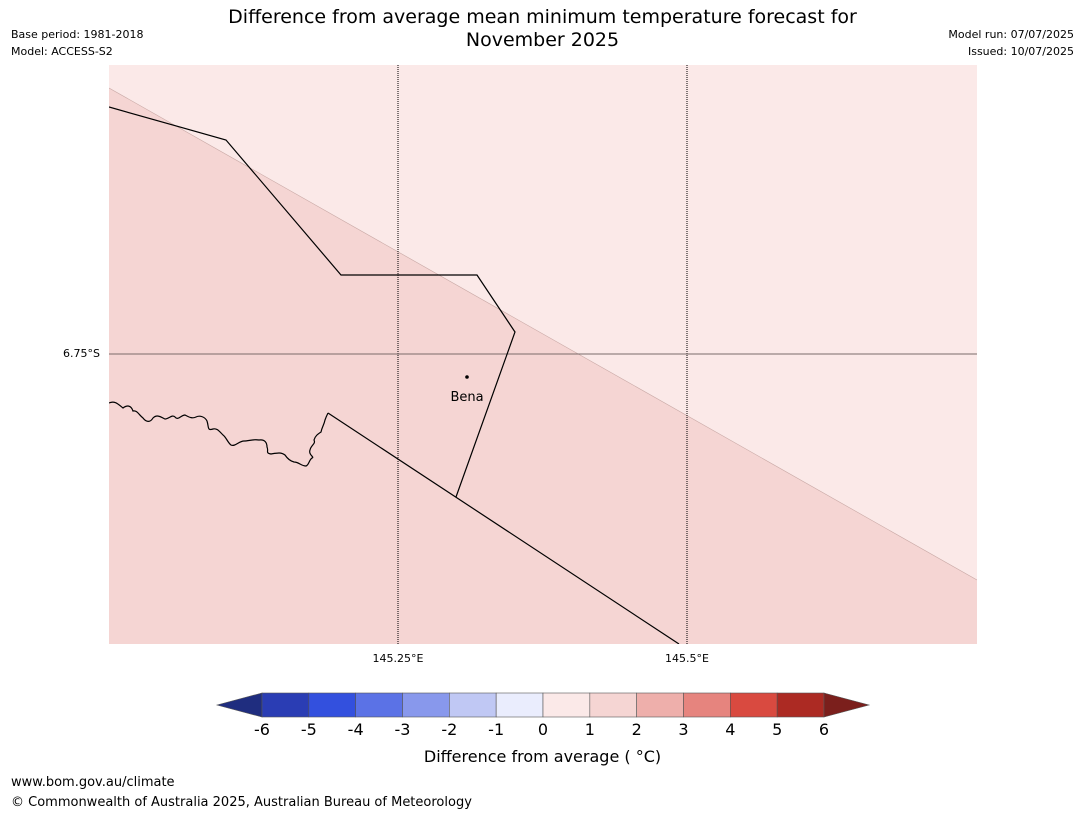 This screenshot has width=1085, height=816. Describe the element at coordinates (77, 34) in the screenshot. I see `base-period: Base period: 1981-2018` at that location.